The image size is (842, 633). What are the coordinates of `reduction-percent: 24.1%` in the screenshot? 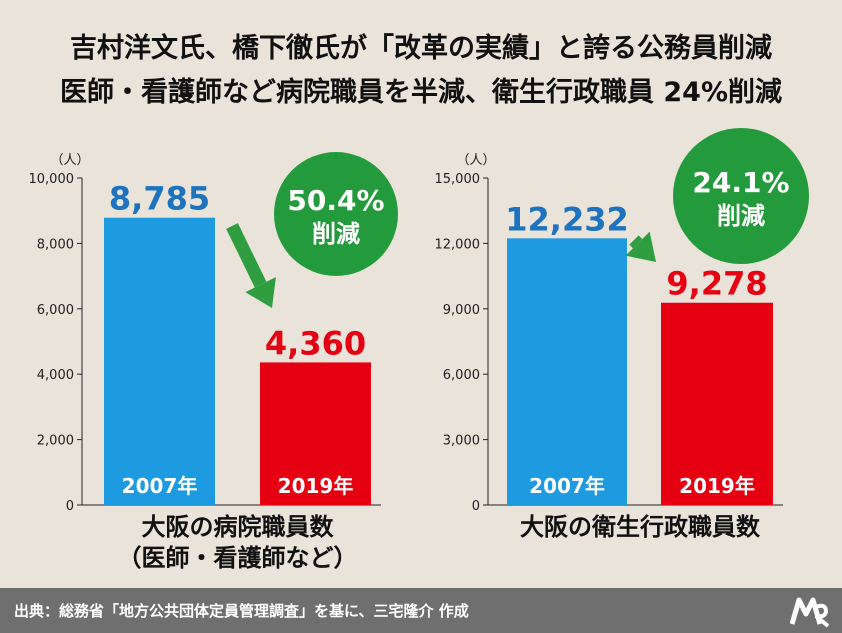 It's located at (740, 182).